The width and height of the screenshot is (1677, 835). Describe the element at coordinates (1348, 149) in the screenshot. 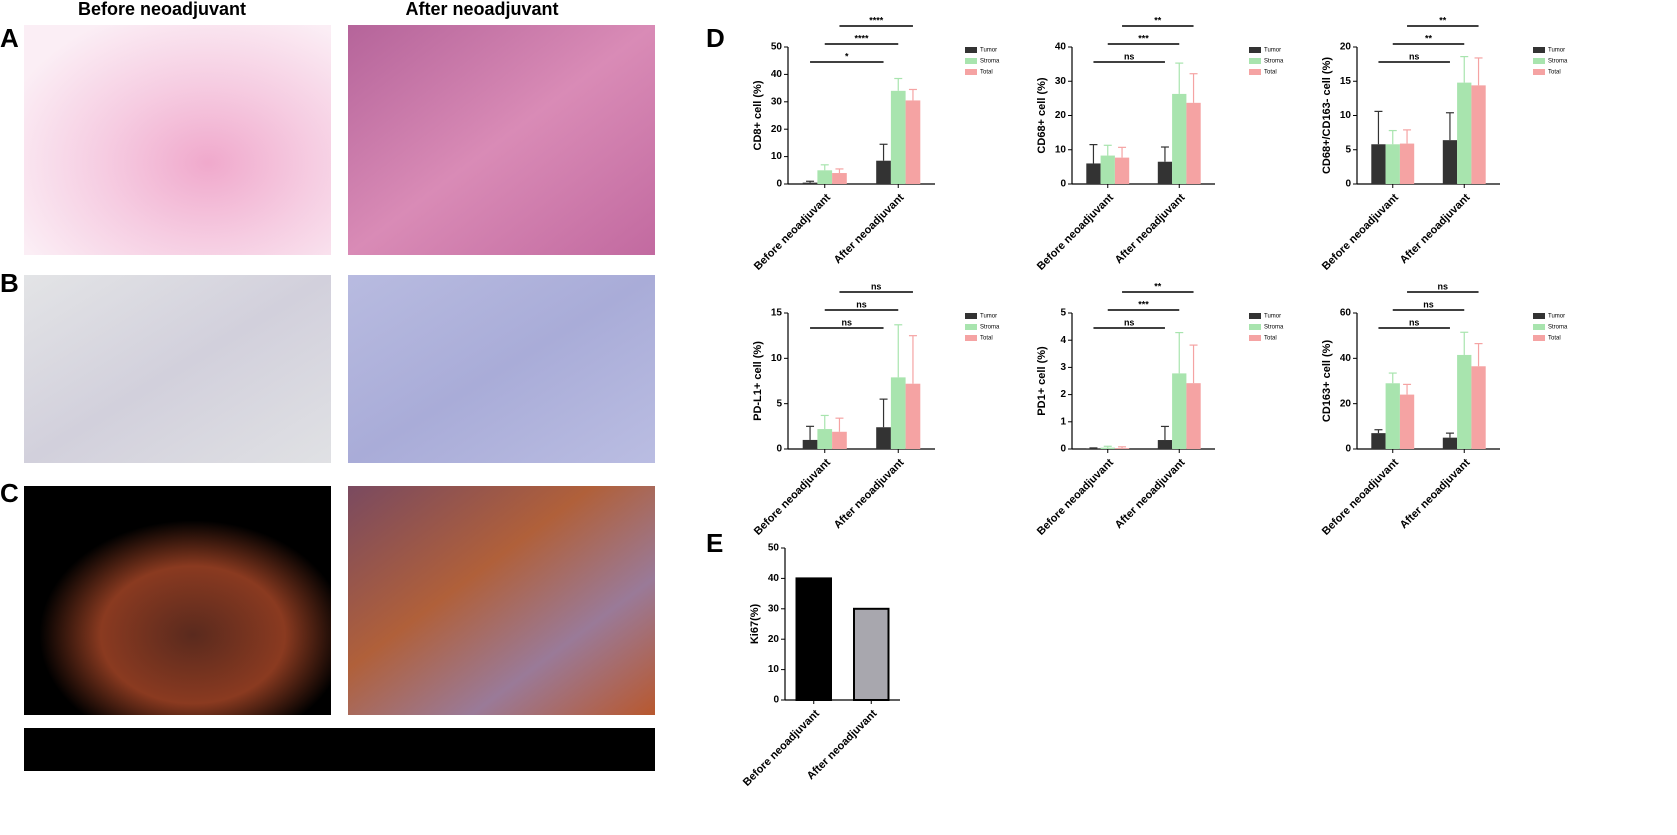

I see `y-tick-label: 5` at that location.